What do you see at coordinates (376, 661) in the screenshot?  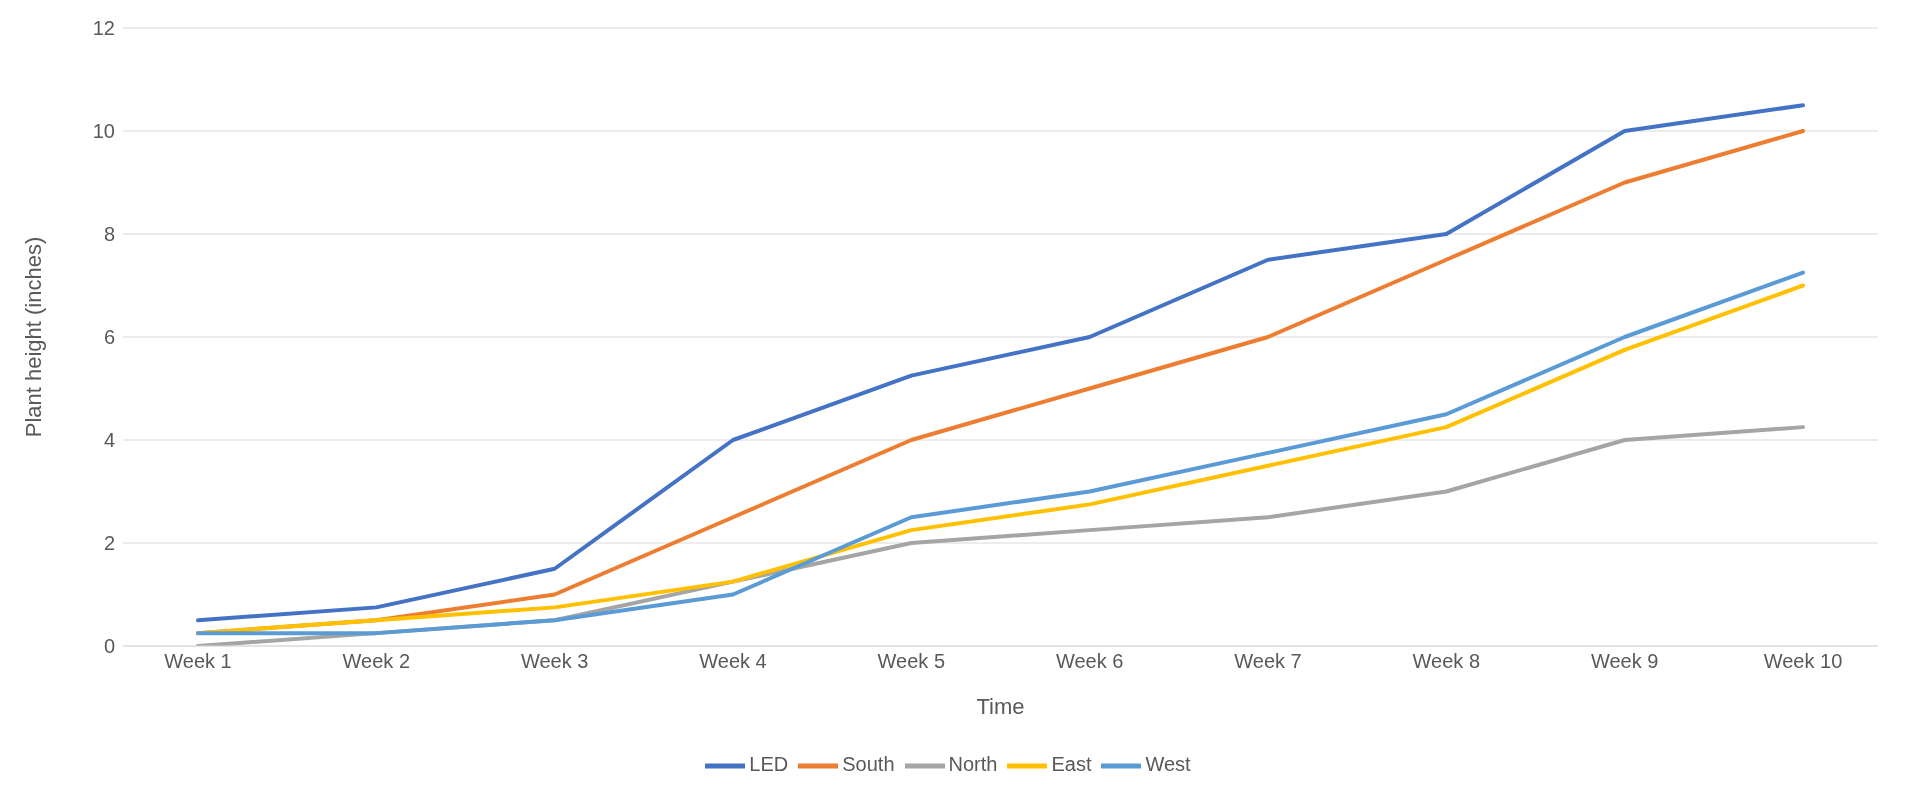 I see `x-tick-label: Week 2` at bounding box center [376, 661].